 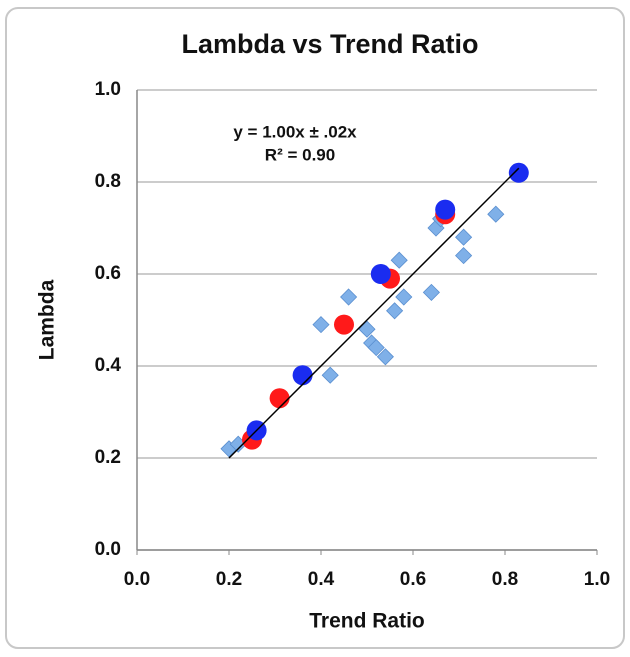 What do you see at coordinates (413, 579) in the screenshot?
I see `x-tick-label: 0.6` at bounding box center [413, 579].